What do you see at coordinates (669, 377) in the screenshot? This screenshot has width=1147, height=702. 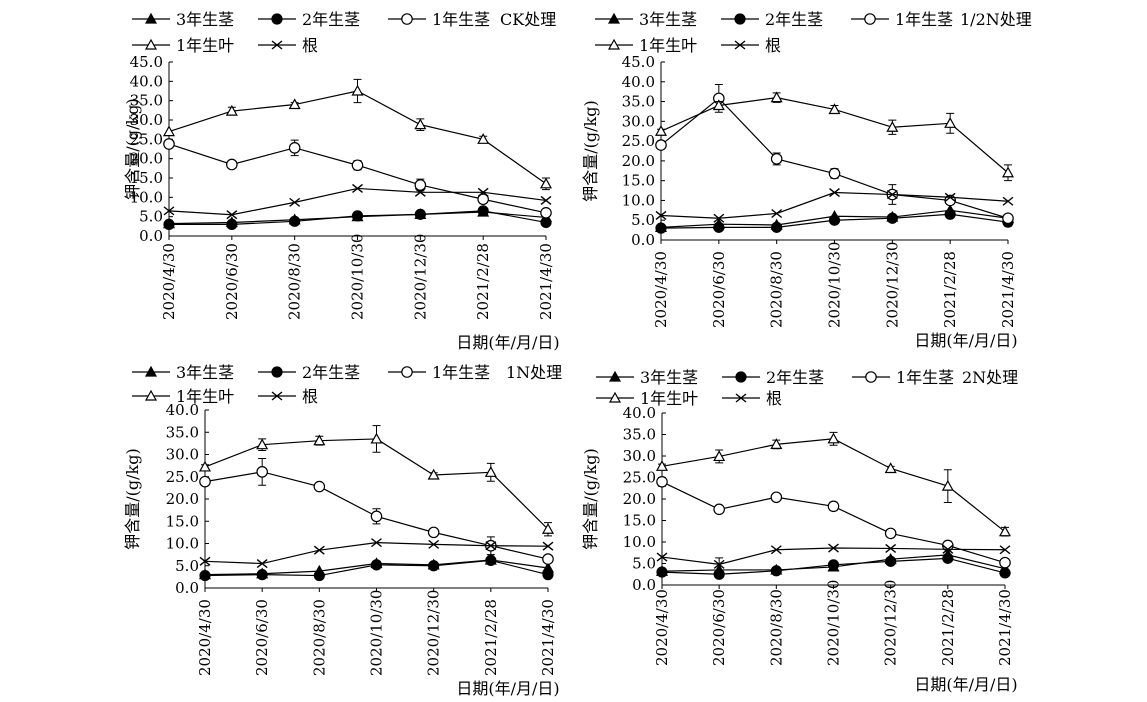 I see `legend-label: 3年生茎` at bounding box center [669, 377].